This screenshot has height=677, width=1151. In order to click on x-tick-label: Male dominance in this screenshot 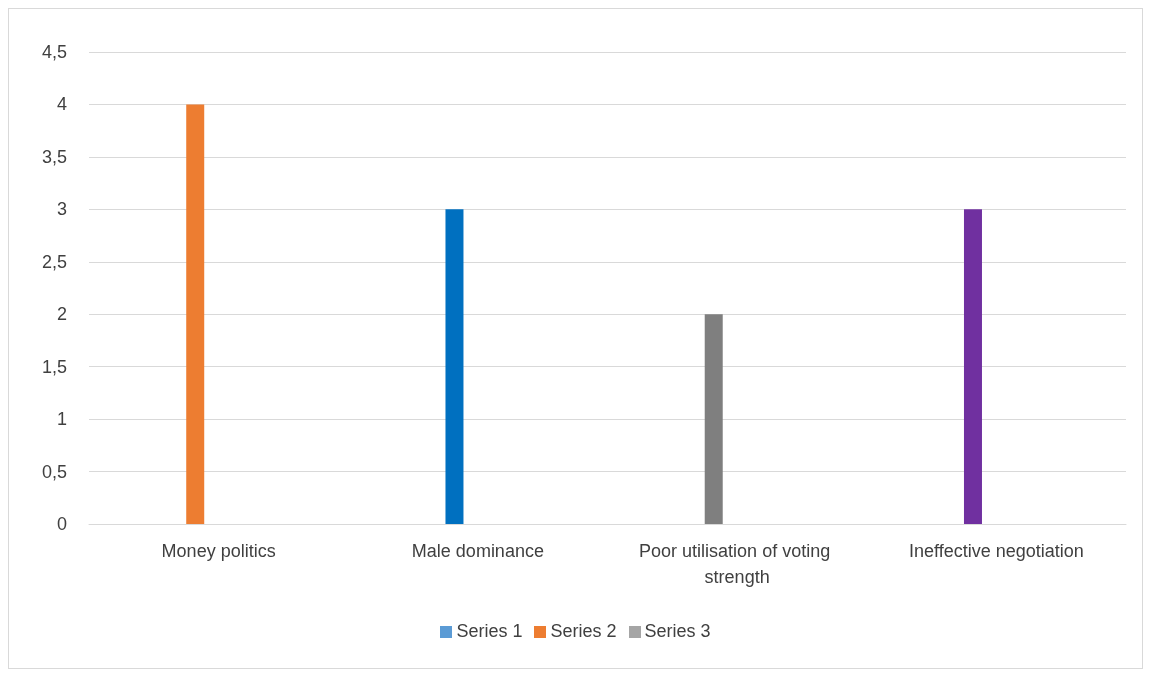, I will do `click(477, 551)`.